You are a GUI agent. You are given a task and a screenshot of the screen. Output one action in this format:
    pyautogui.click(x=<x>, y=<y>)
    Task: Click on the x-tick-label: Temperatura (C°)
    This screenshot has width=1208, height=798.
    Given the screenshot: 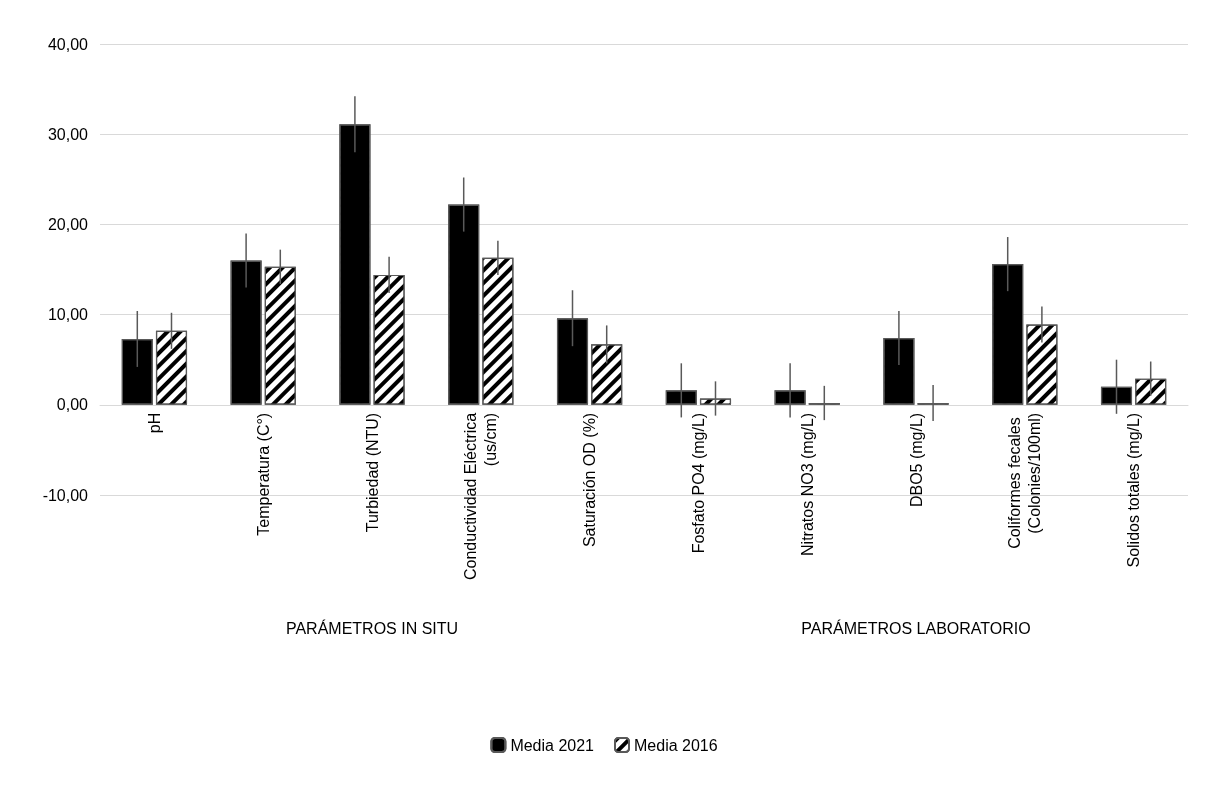 What is the action you would take?
    pyautogui.click(x=263, y=474)
    